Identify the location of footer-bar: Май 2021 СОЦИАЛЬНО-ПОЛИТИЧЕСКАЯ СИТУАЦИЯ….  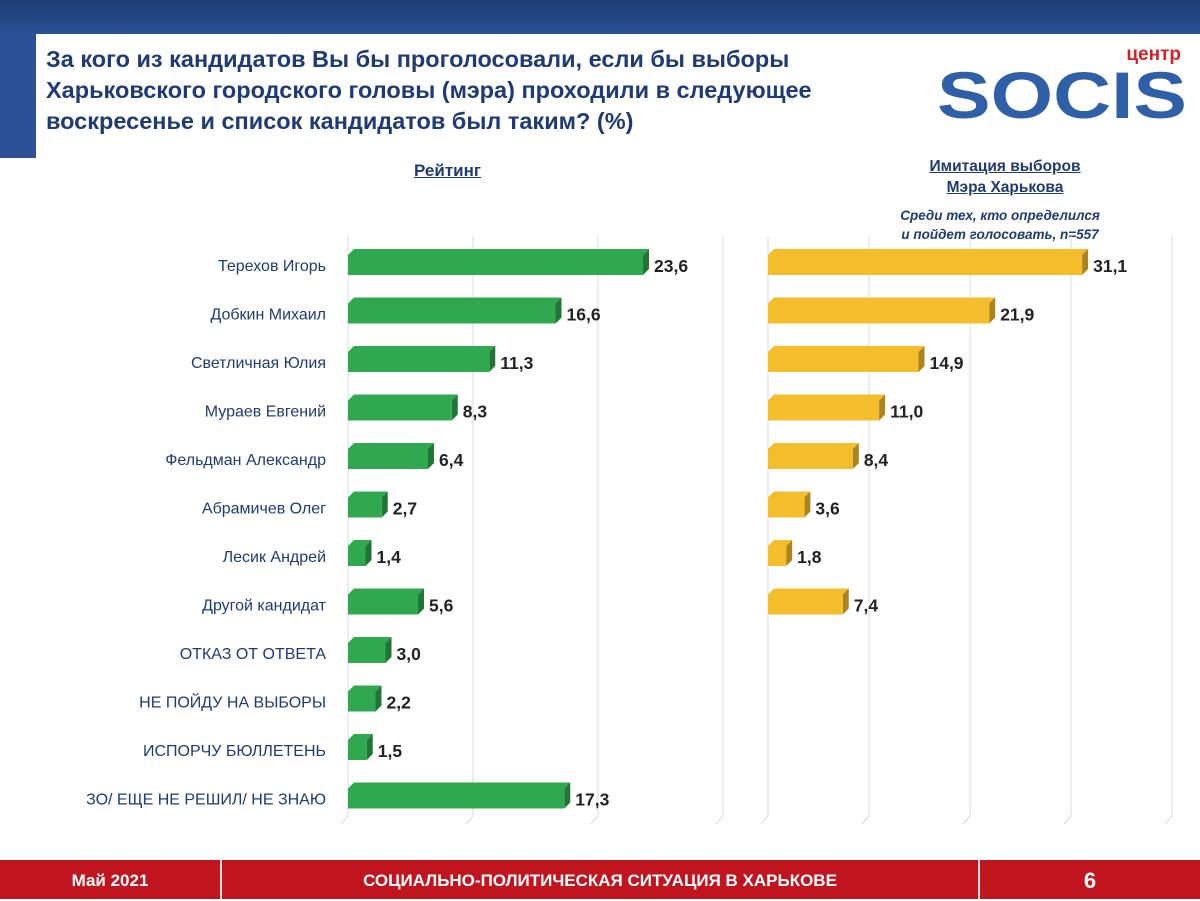
(600, 879).